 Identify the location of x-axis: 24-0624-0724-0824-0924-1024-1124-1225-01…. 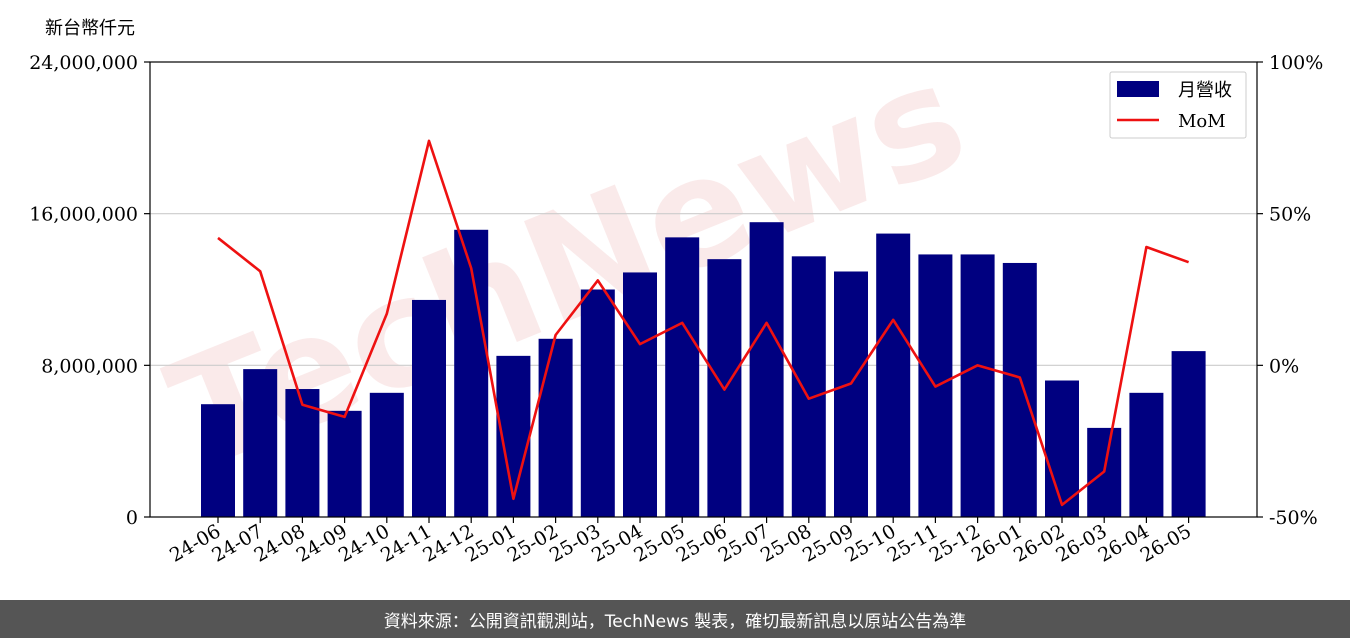
(680, 542).